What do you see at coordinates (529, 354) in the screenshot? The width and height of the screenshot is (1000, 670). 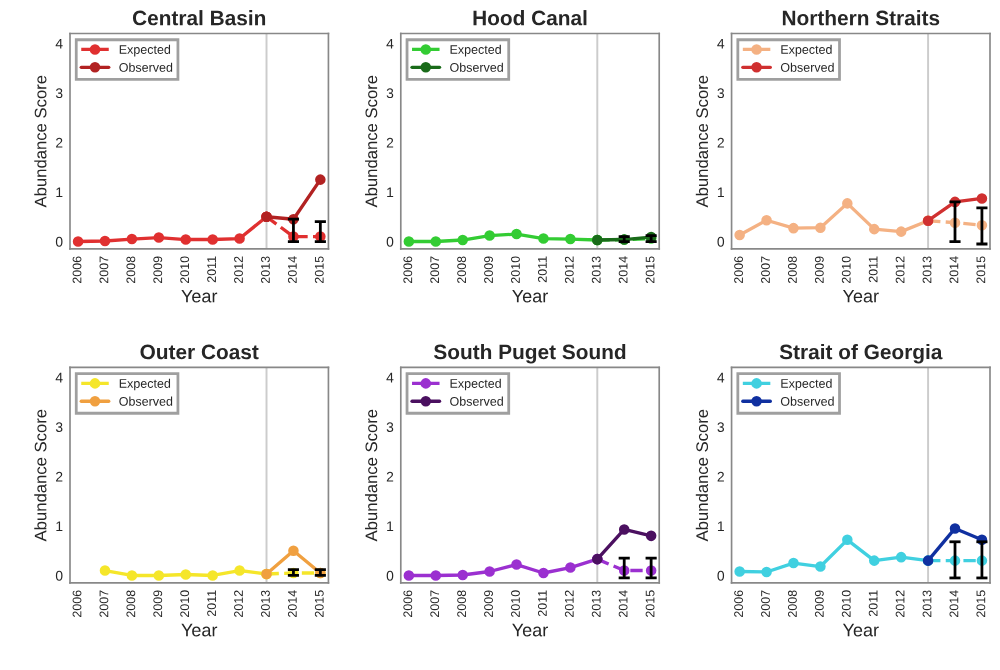 I see `chart-title: South Puget Sound` at bounding box center [529, 354].